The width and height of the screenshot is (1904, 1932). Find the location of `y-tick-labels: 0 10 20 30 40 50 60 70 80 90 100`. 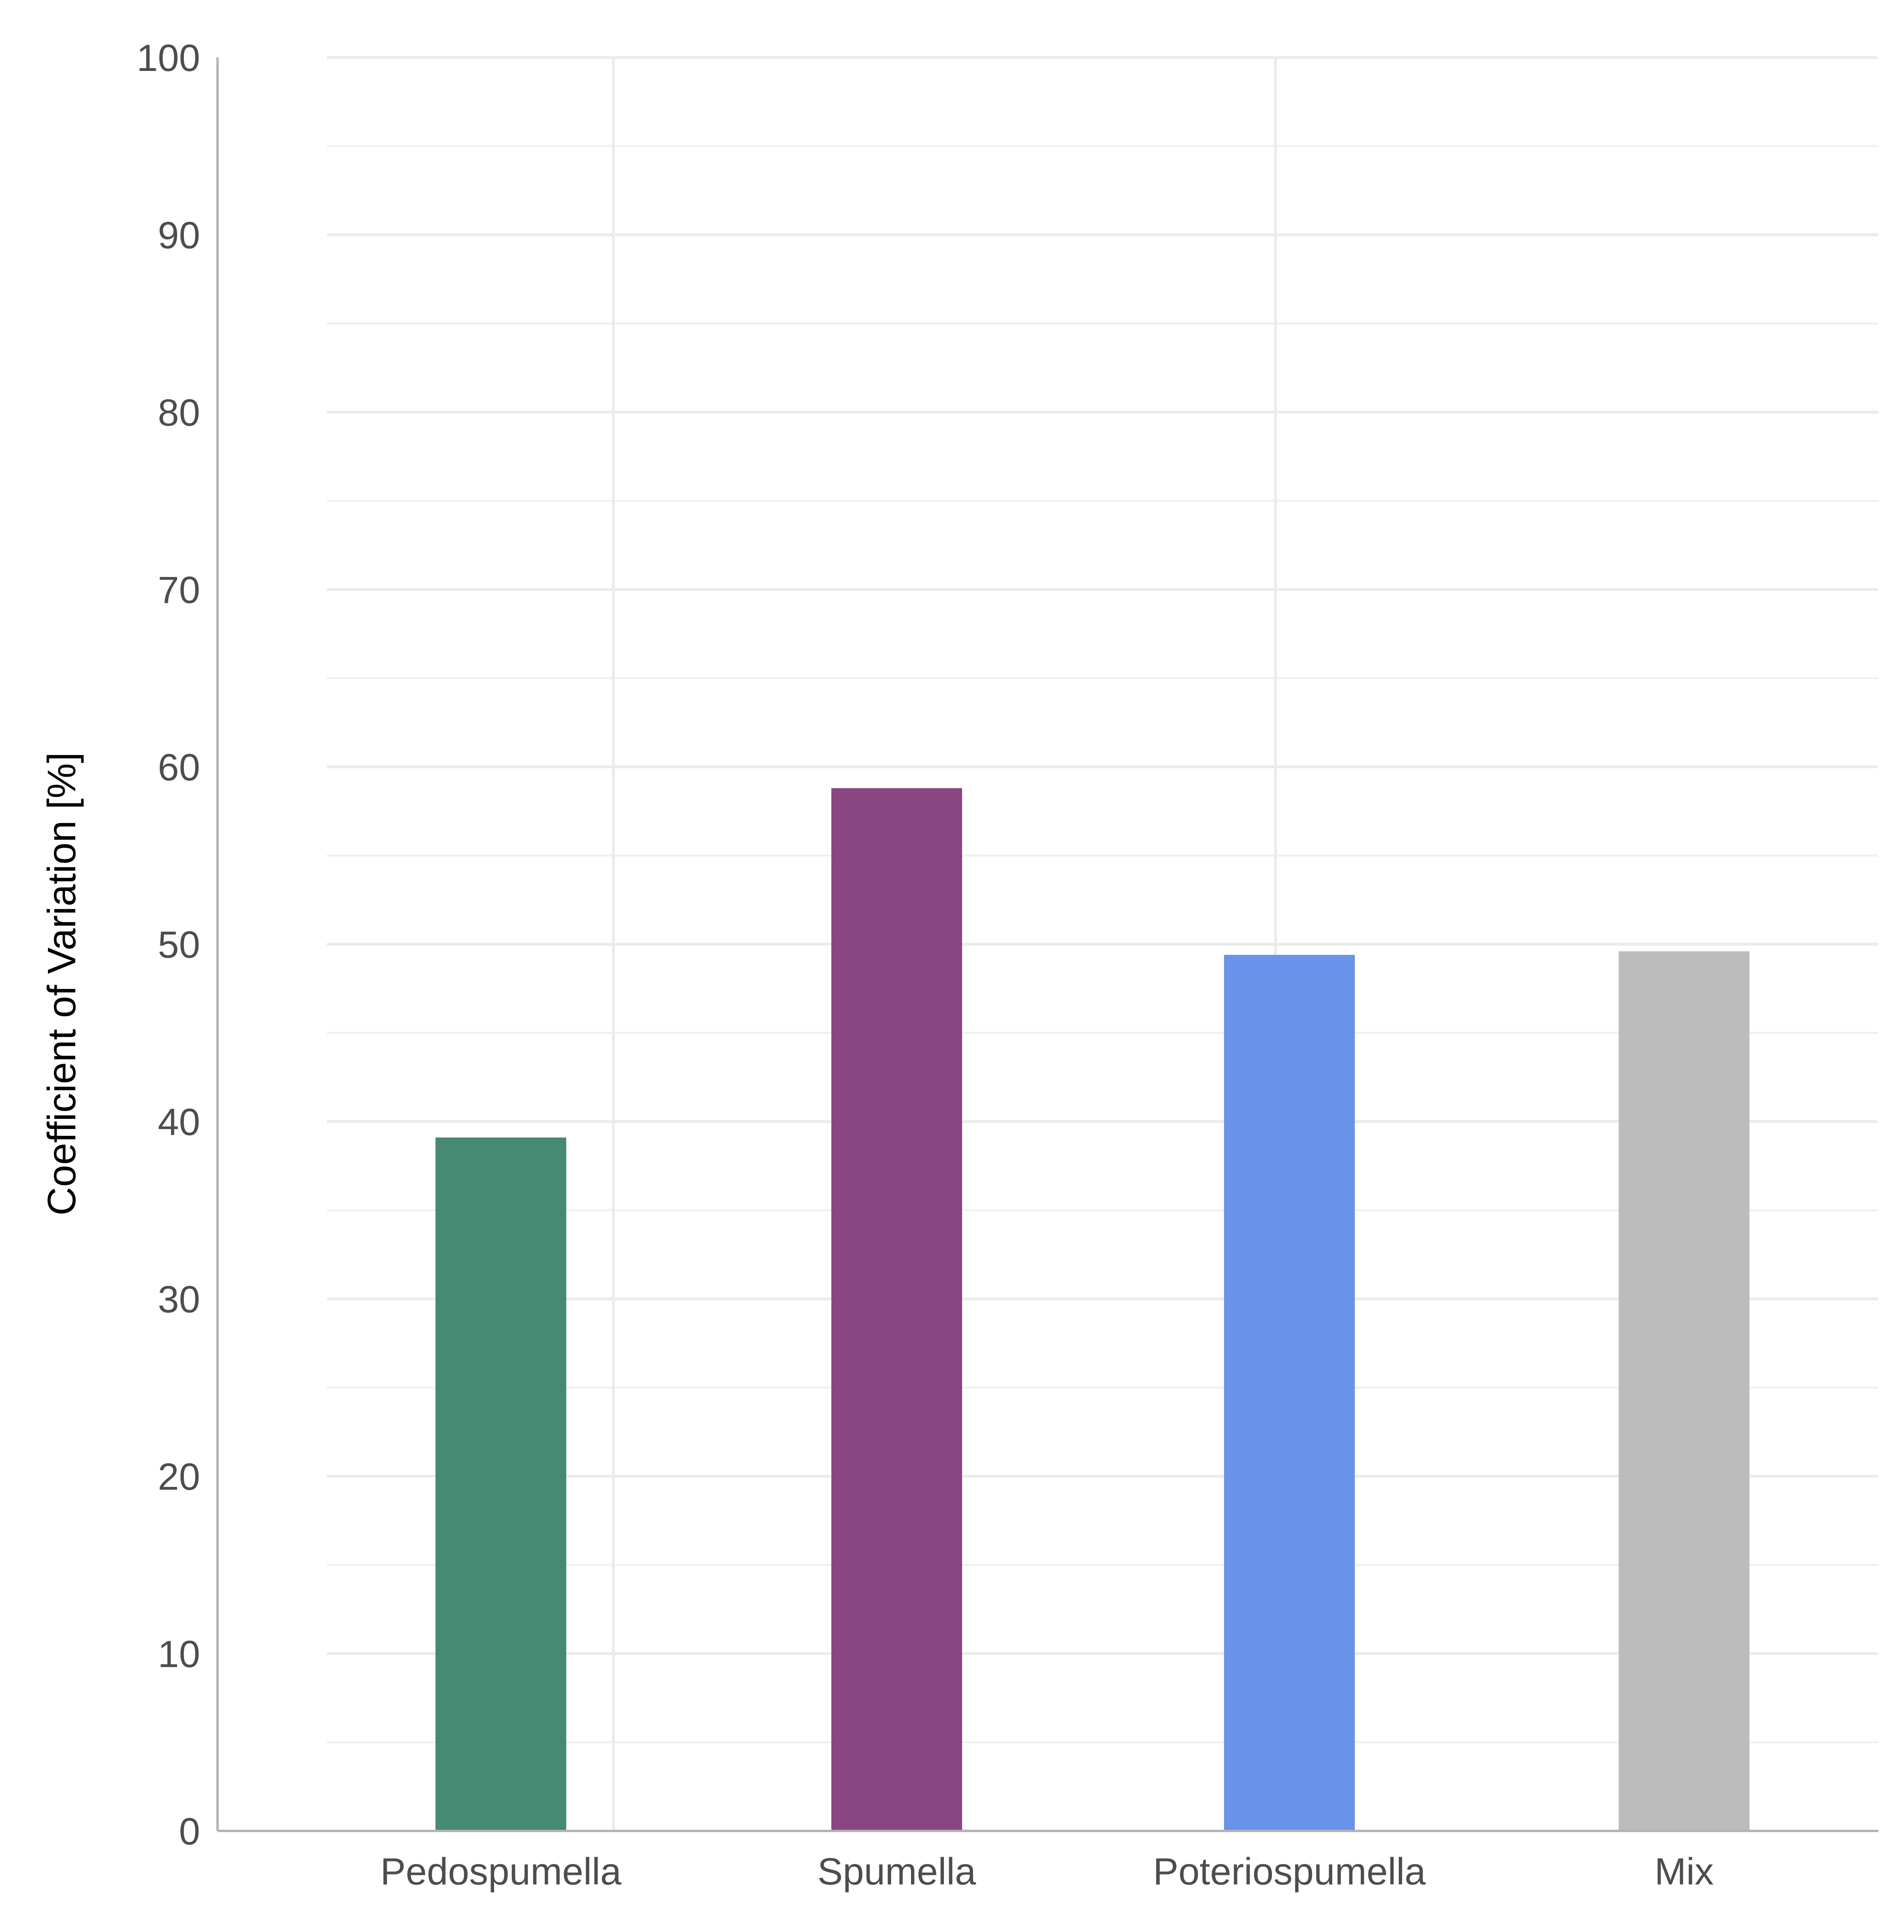

y-tick-labels: 0 10 20 30 40 50 60 70 80 90 100 is located at coordinates (168, 945).